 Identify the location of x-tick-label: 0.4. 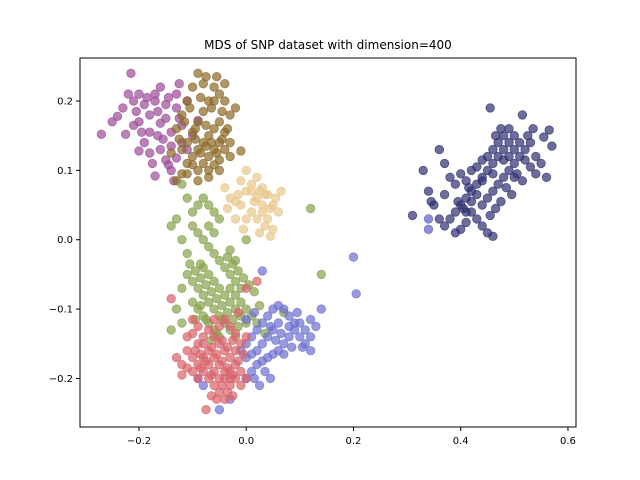
(461, 441).